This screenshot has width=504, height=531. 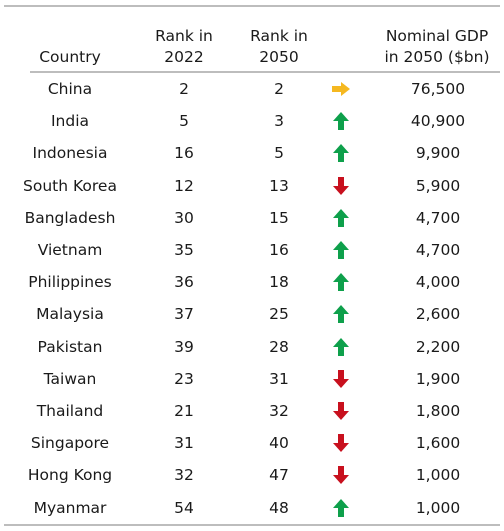 What do you see at coordinates (184, 250) in the screenshot?
I see `rank-2022-cell: 35` at bounding box center [184, 250].